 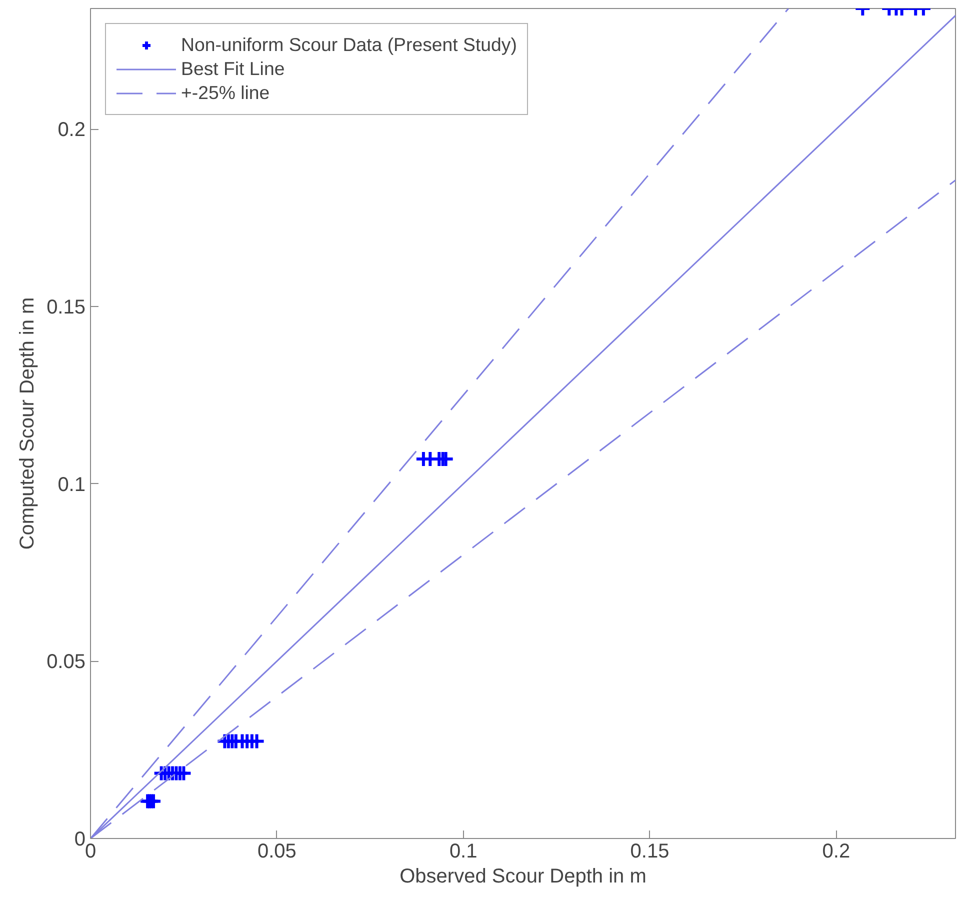 I want to click on y-tick-label: 0.05, so click(x=66, y=662).